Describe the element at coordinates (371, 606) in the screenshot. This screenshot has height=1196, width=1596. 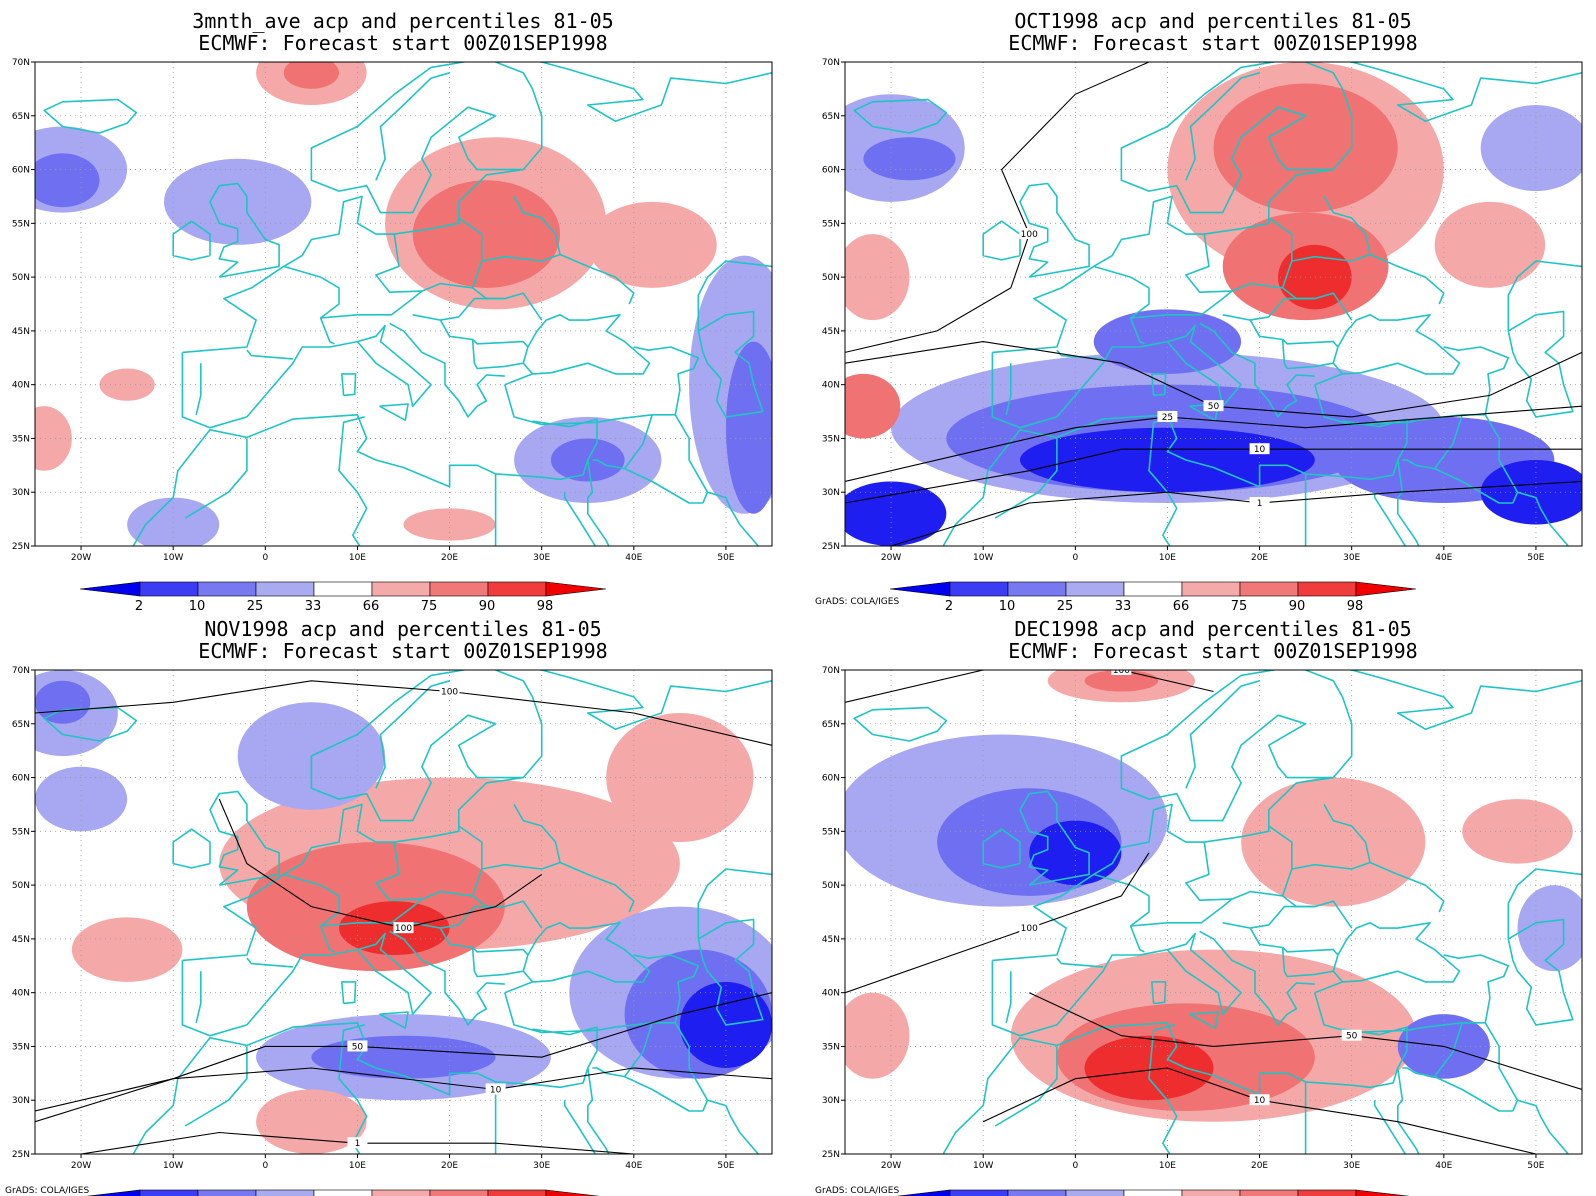
I see `colorbar-label: 66` at that location.